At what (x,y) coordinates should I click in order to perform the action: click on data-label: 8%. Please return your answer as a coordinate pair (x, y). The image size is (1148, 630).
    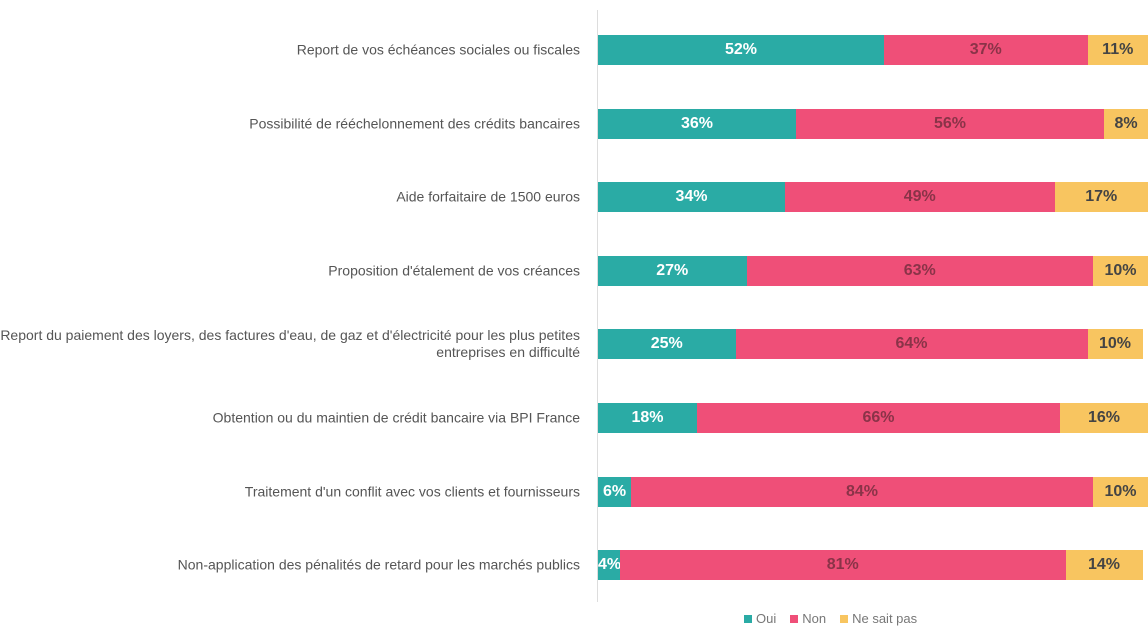
    Looking at the image, I should click on (1126, 123).